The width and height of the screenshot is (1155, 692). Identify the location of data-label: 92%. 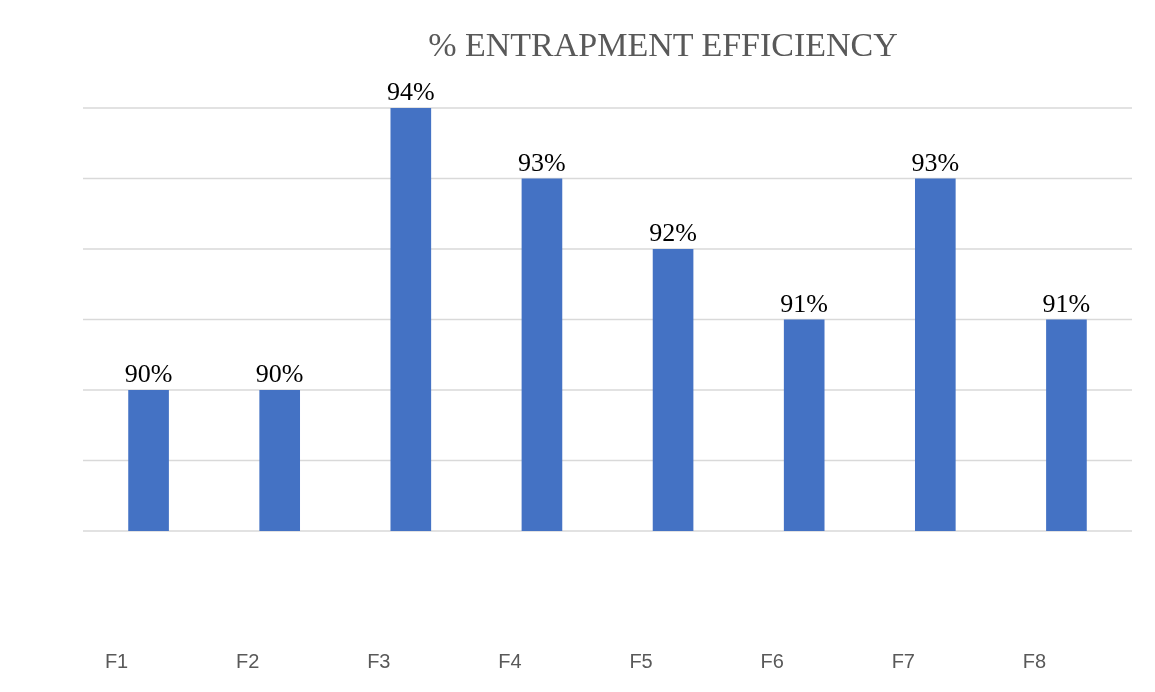
(673, 232).